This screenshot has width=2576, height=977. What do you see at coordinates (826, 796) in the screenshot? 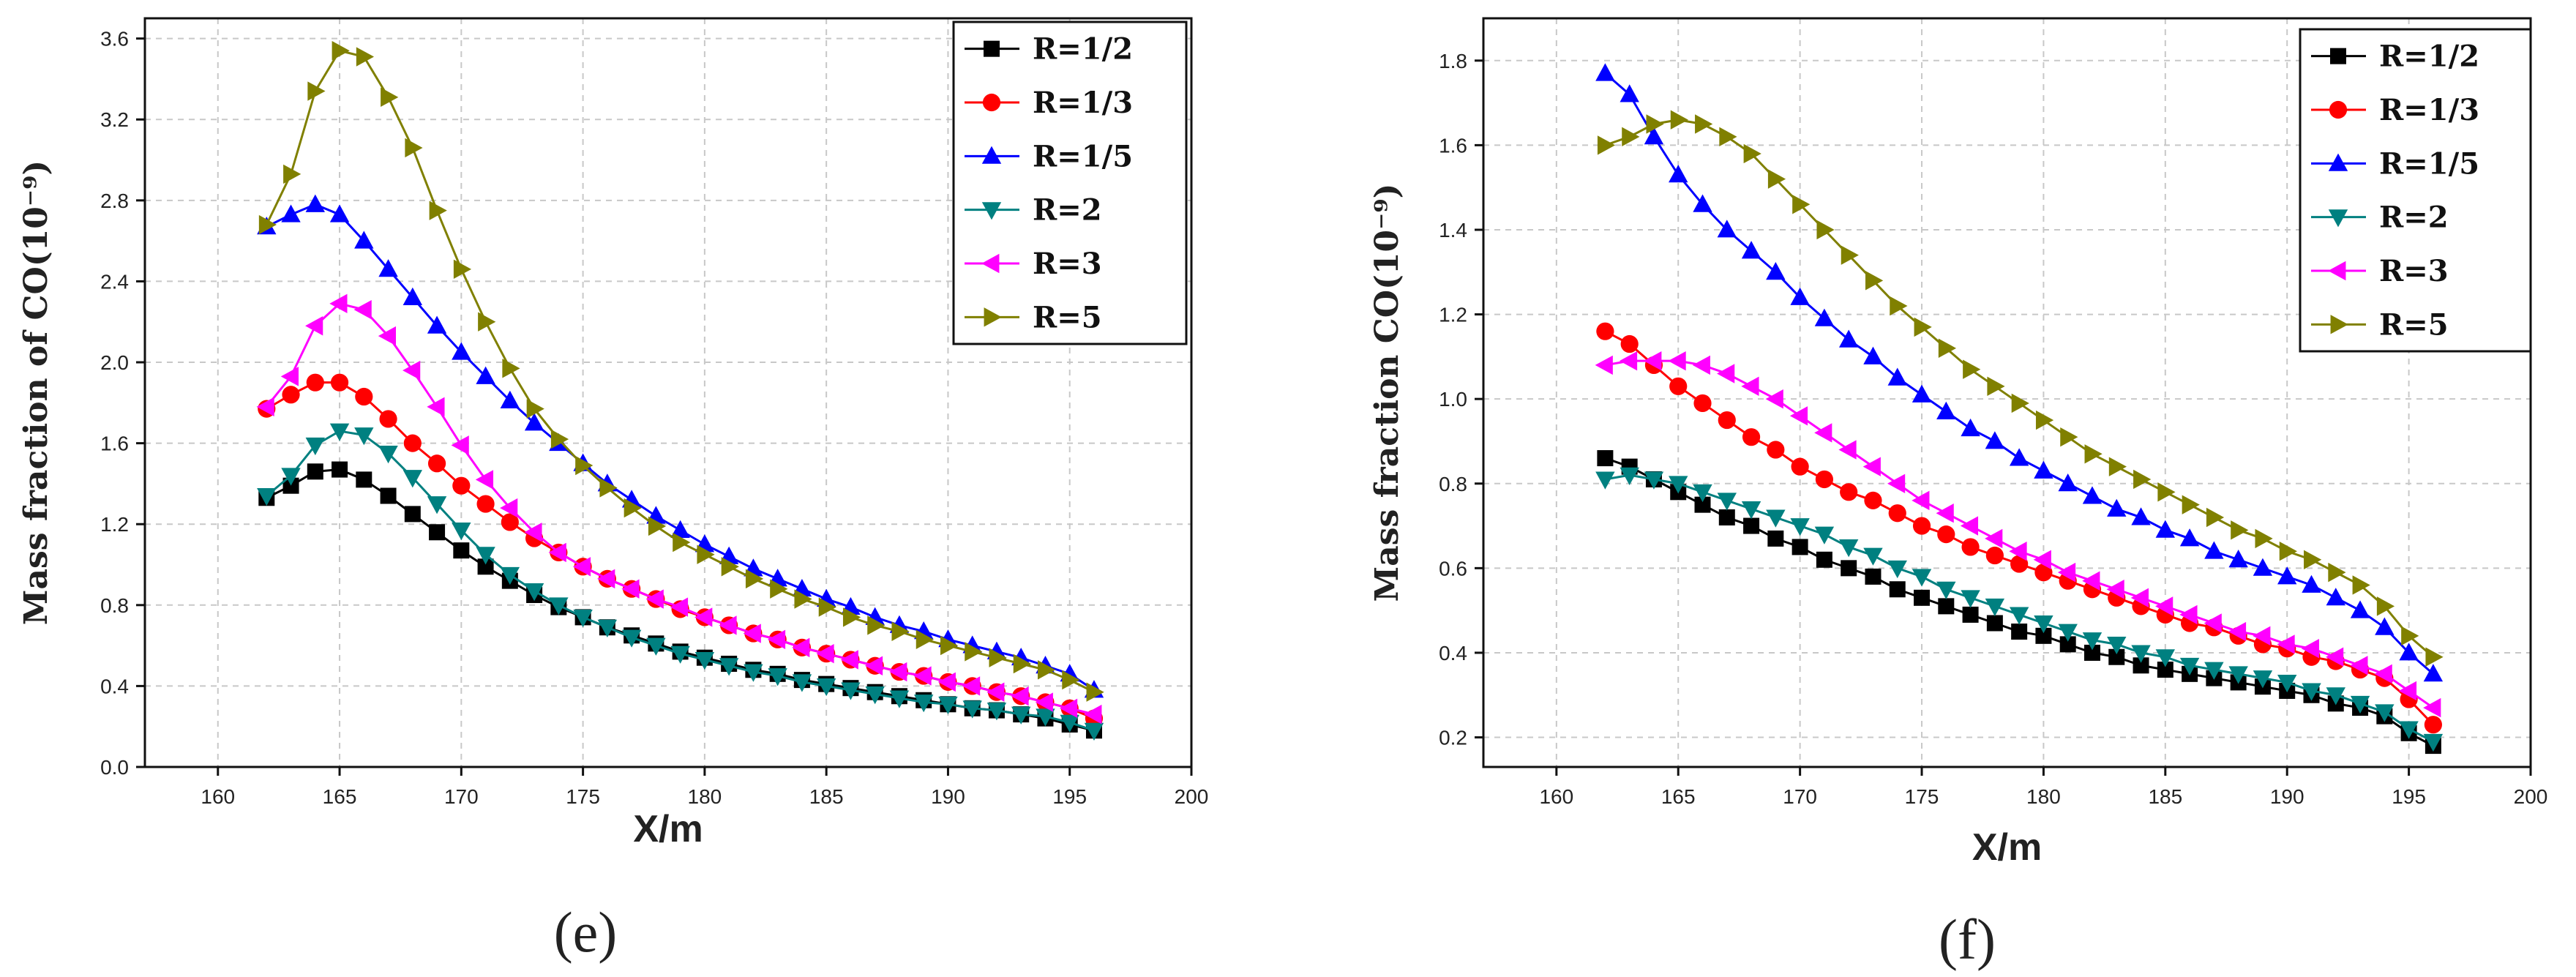
I see `x-tick-label: 185` at bounding box center [826, 796].